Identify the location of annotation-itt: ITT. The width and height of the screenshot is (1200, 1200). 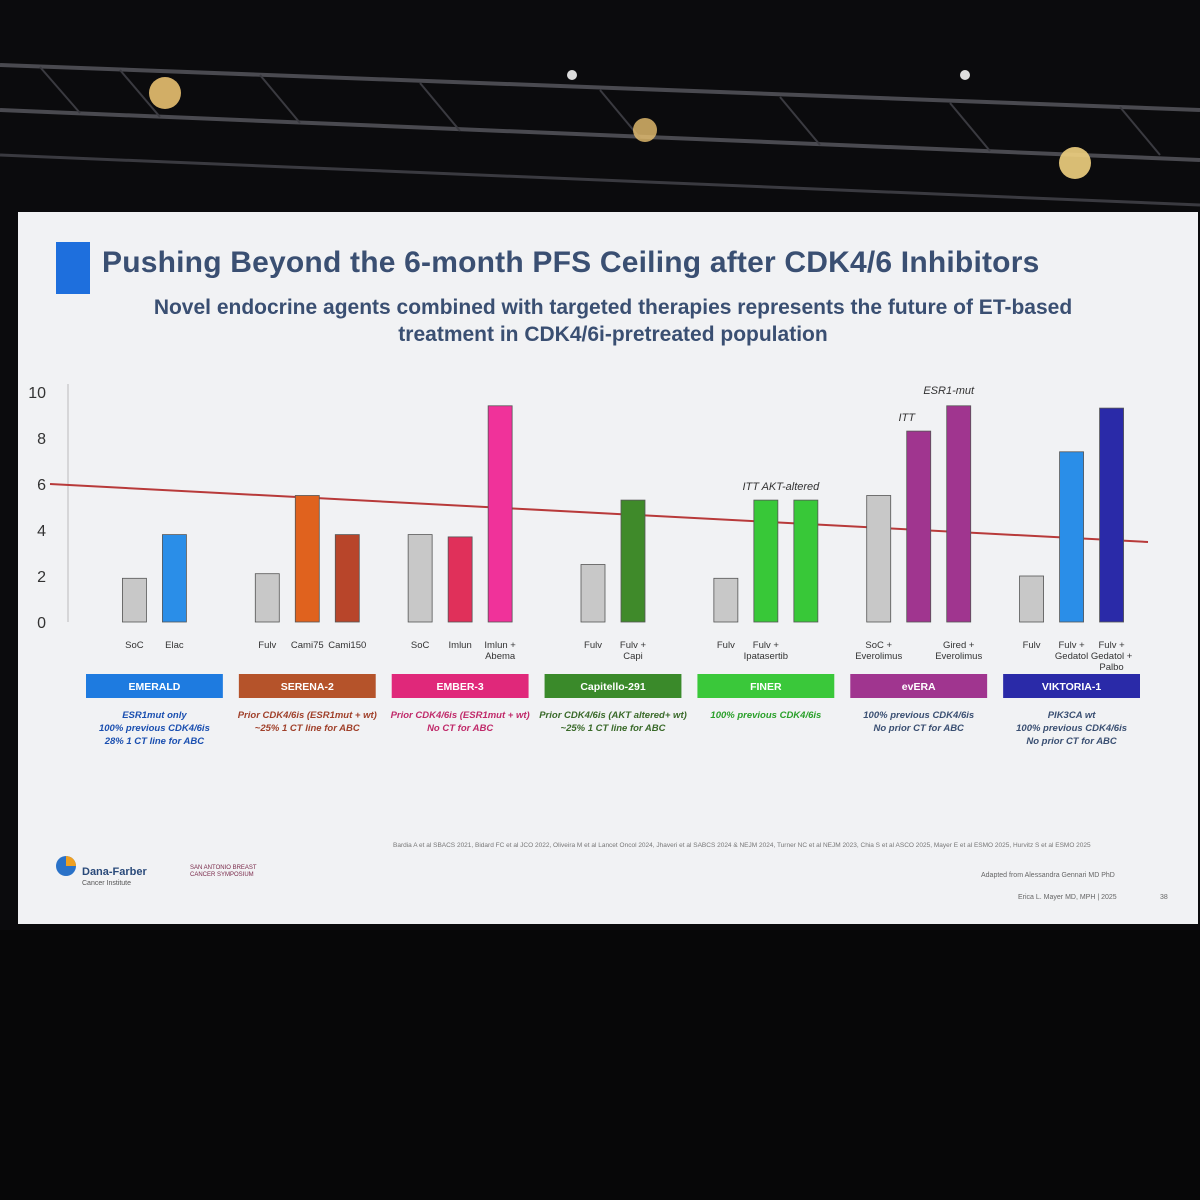
(907, 418).